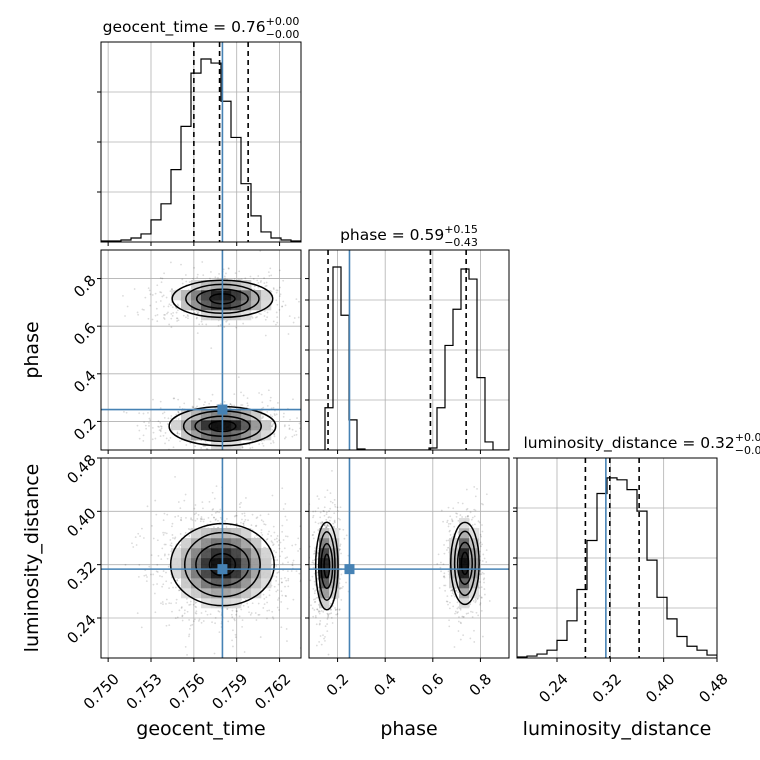  I want to click on x-tick-label: 0.762, so click(272, 691).